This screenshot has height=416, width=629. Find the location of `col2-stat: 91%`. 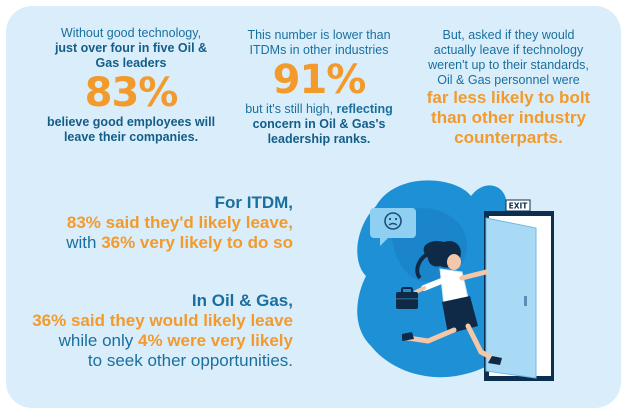

col2-stat: 91% is located at coordinates (319, 80).